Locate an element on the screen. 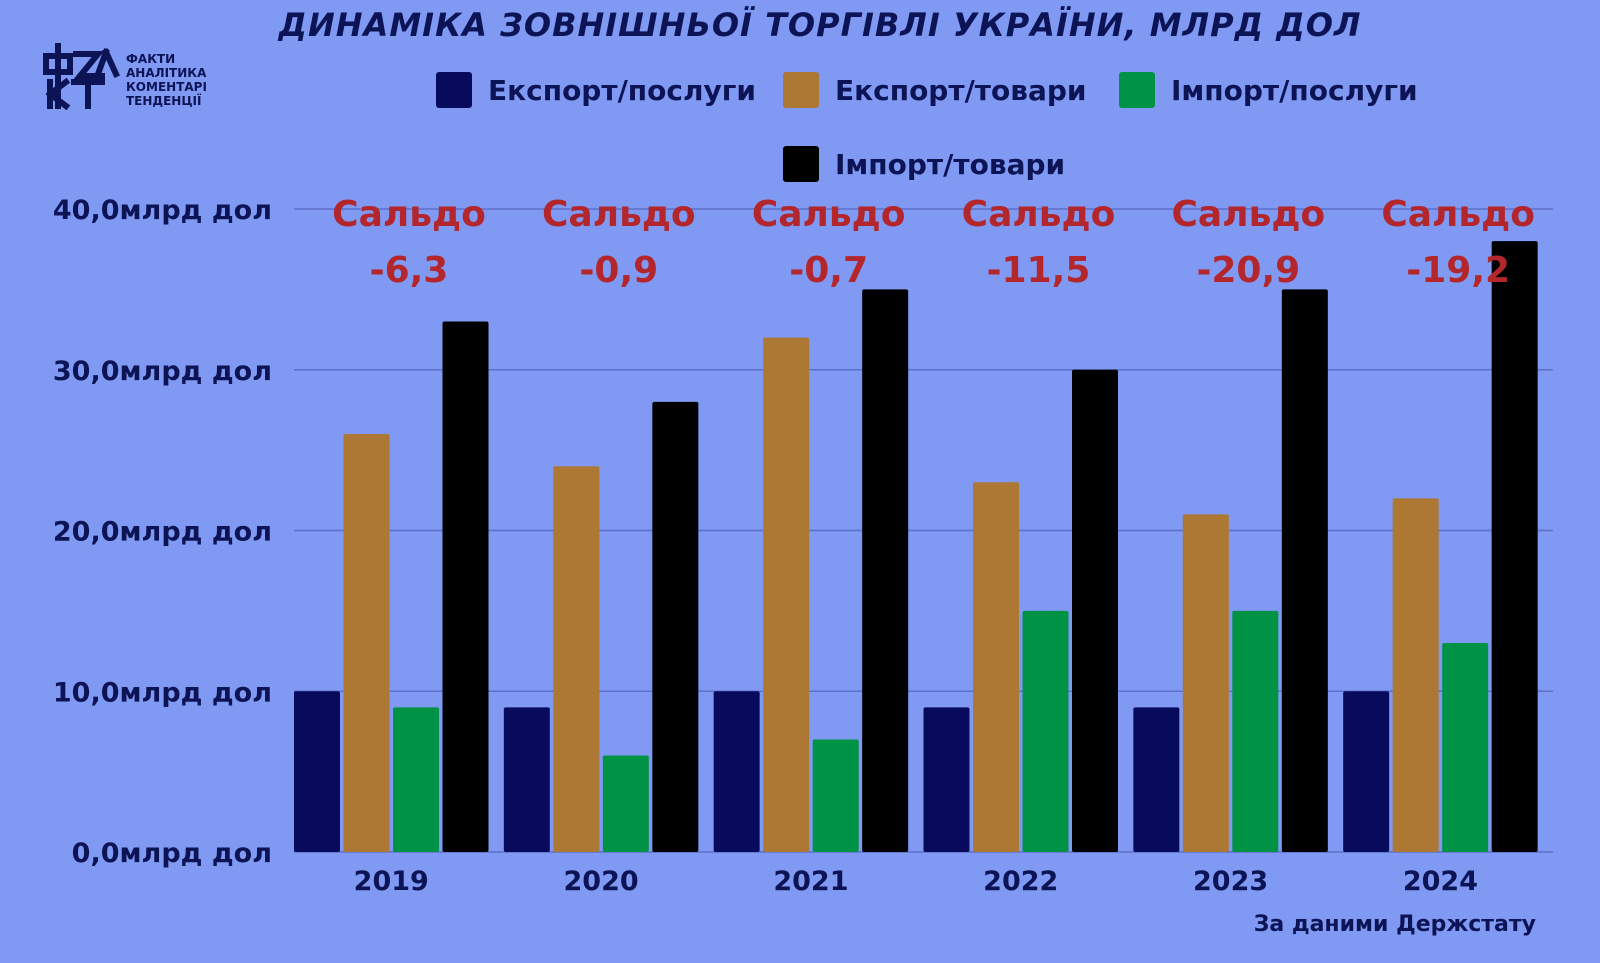 The image size is (1600, 963). legend-item-import-goods: Імпорт/товари is located at coordinates (924, 164).